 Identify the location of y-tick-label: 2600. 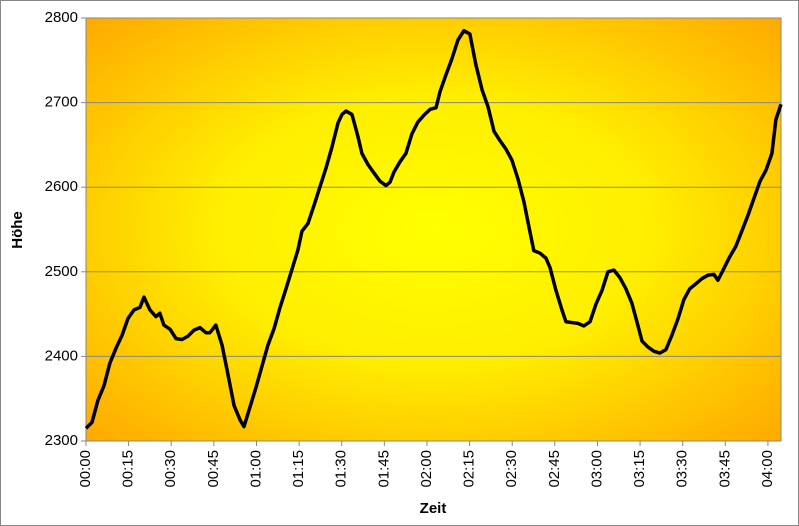
(61, 186).